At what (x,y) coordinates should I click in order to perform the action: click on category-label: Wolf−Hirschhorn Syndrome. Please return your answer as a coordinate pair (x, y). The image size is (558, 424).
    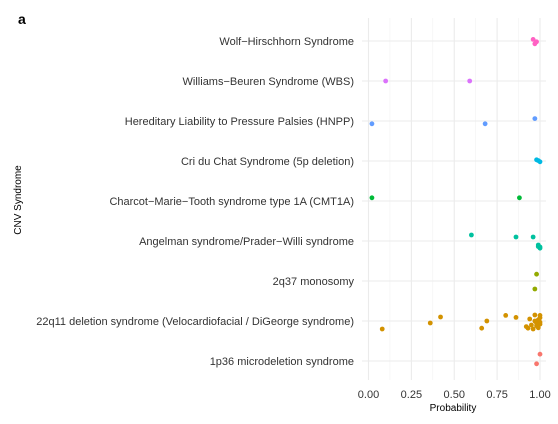
    Looking at the image, I should click on (286, 42).